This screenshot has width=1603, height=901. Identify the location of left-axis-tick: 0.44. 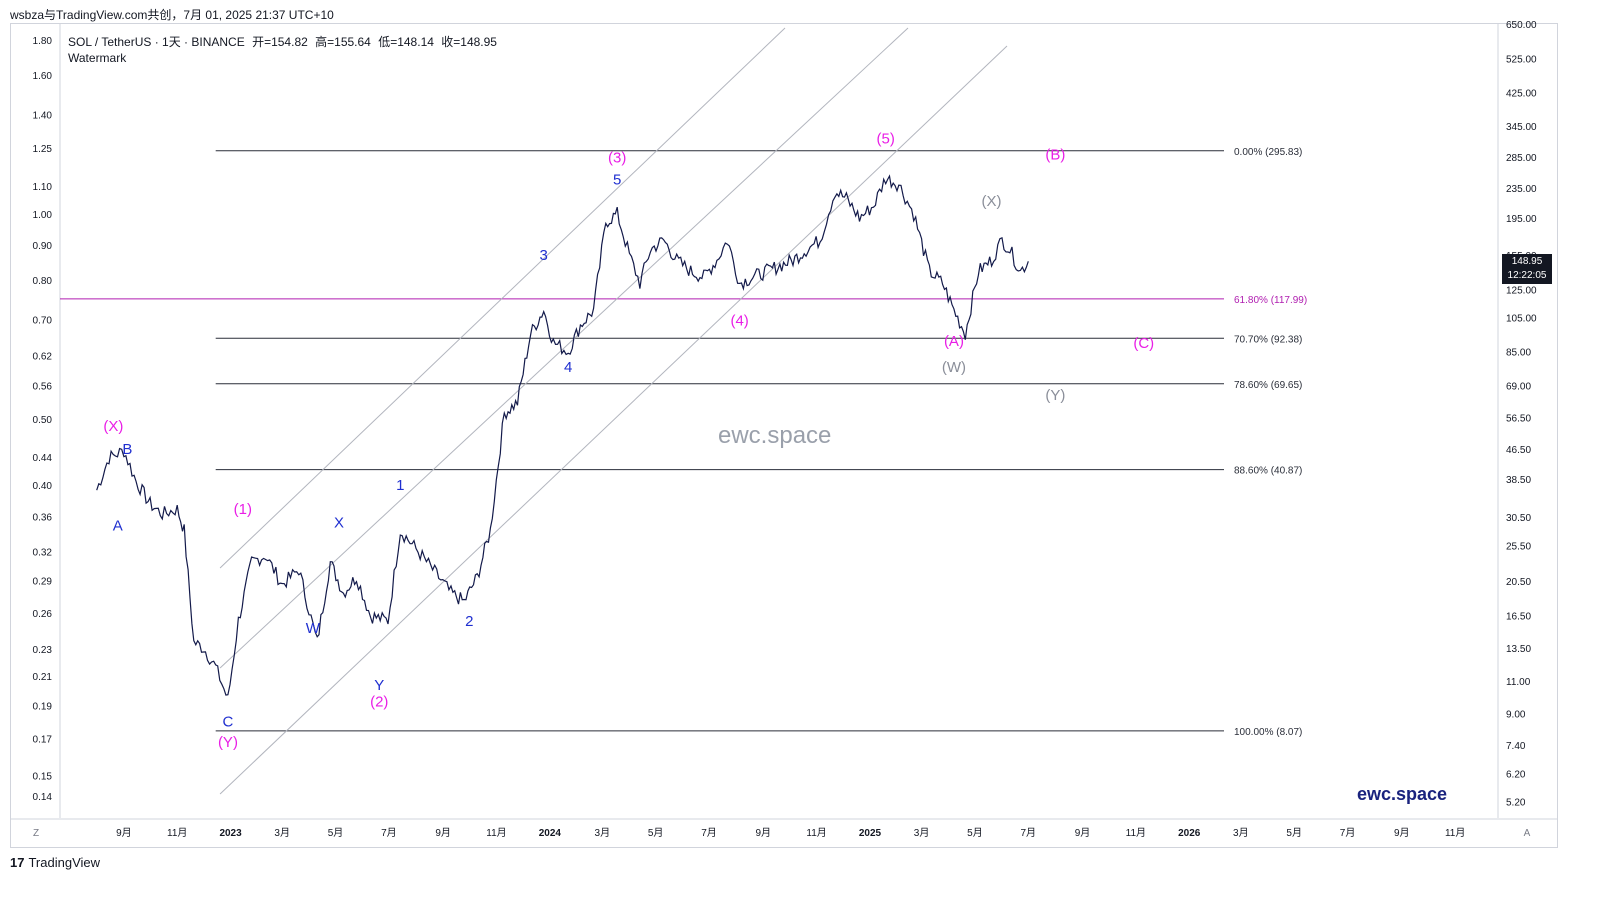
(43, 458).